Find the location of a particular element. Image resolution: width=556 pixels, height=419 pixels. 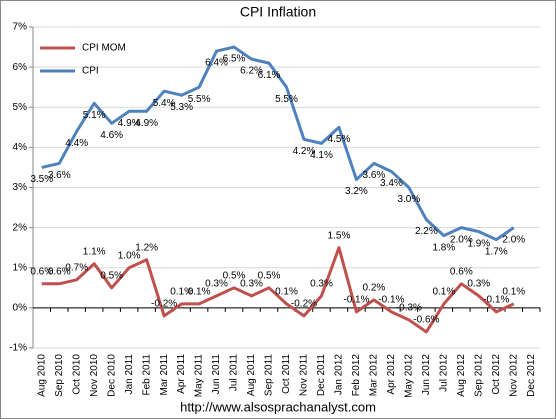

data-label: 1.8% is located at coordinates (443, 247).